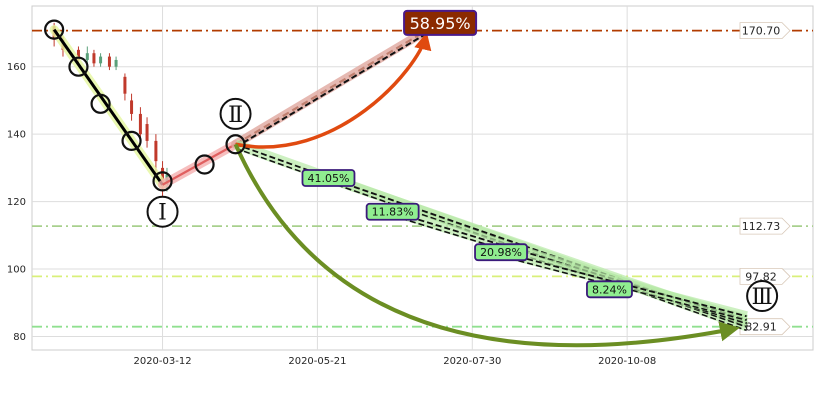 The width and height of the screenshot is (819, 409). I want to click on projection-line, so click(332, 90).